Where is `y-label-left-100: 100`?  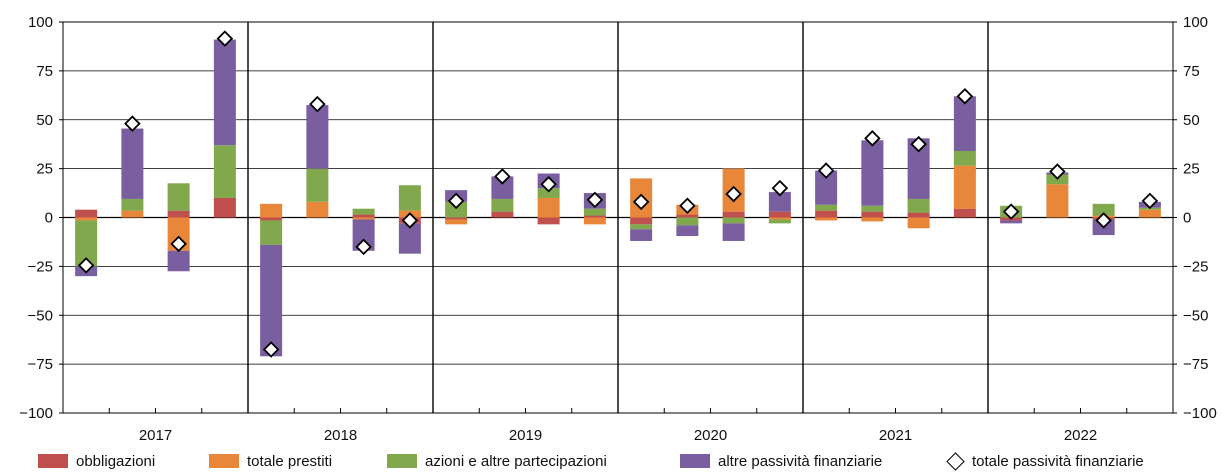 y-label-left-100: 100 is located at coordinates (40, 22).